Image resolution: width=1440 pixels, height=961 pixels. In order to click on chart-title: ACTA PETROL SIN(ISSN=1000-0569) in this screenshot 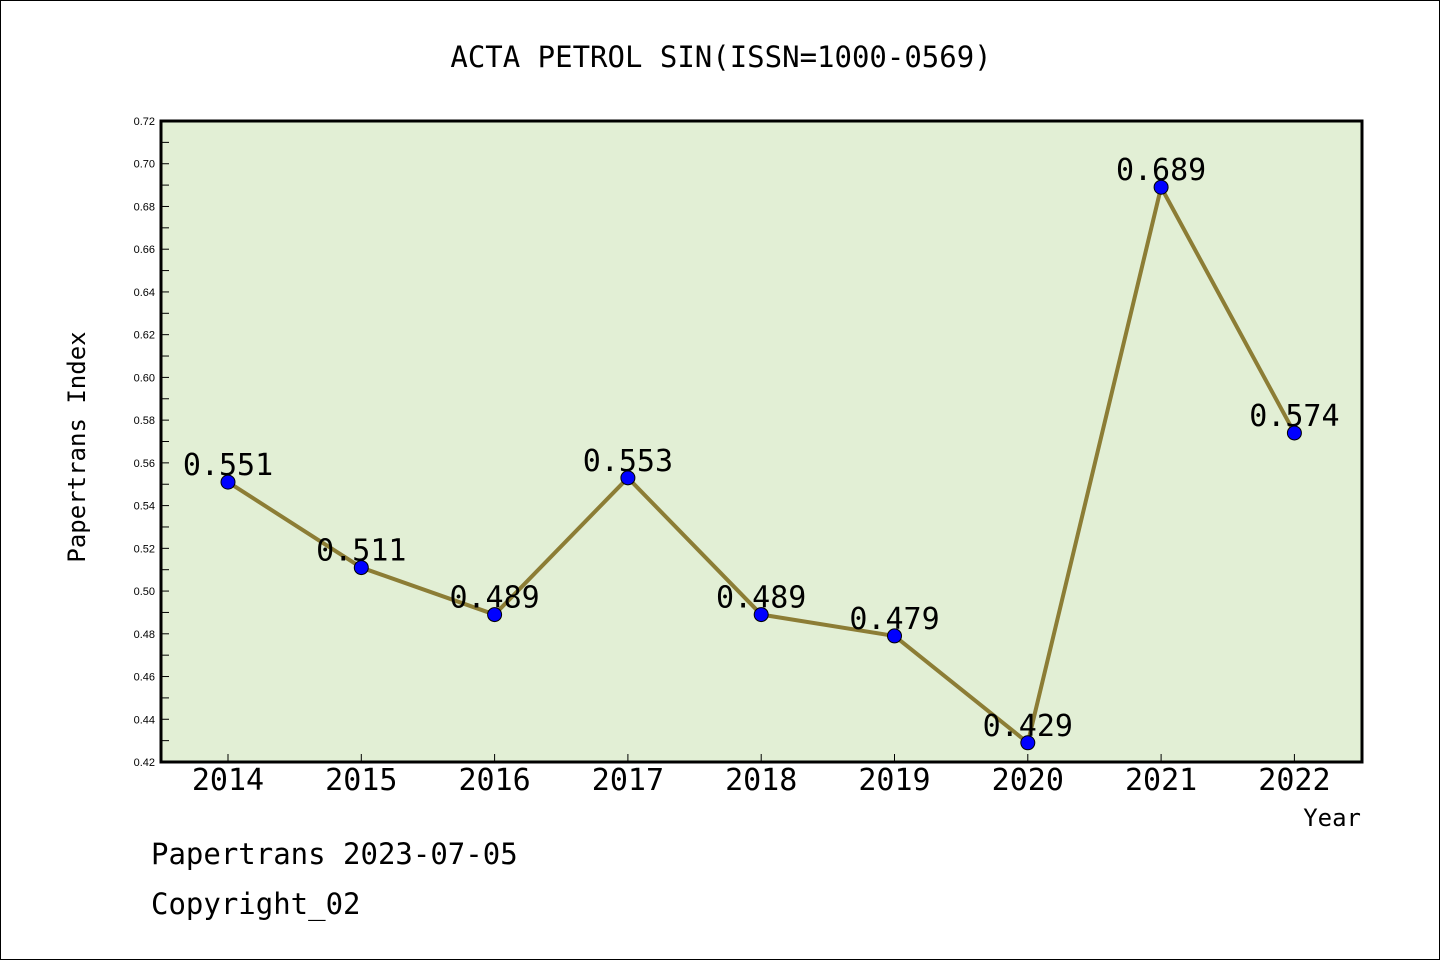, I will do `click(720, 57)`.